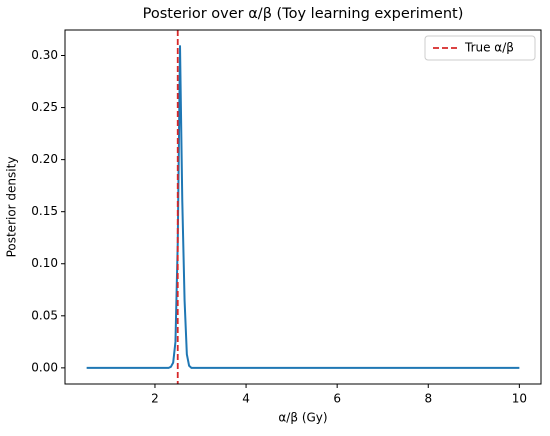  What do you see at coordinates (302, 418) in the screenshot?
I see `x-axis-label: α/β (Gy)` at bounding box center [302, 418].